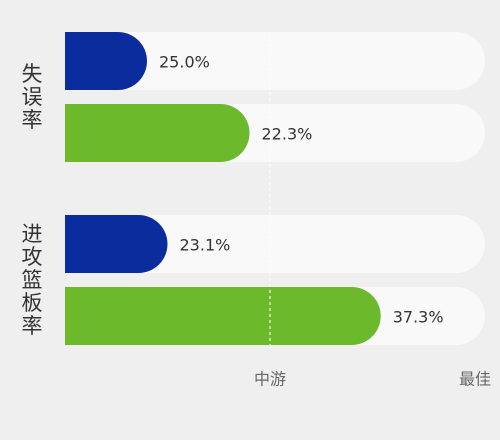  What do you see at coordinates (270, 379) in the screenshot?
I see `x-tick-label: 中游` at bounding box center [270, 379].